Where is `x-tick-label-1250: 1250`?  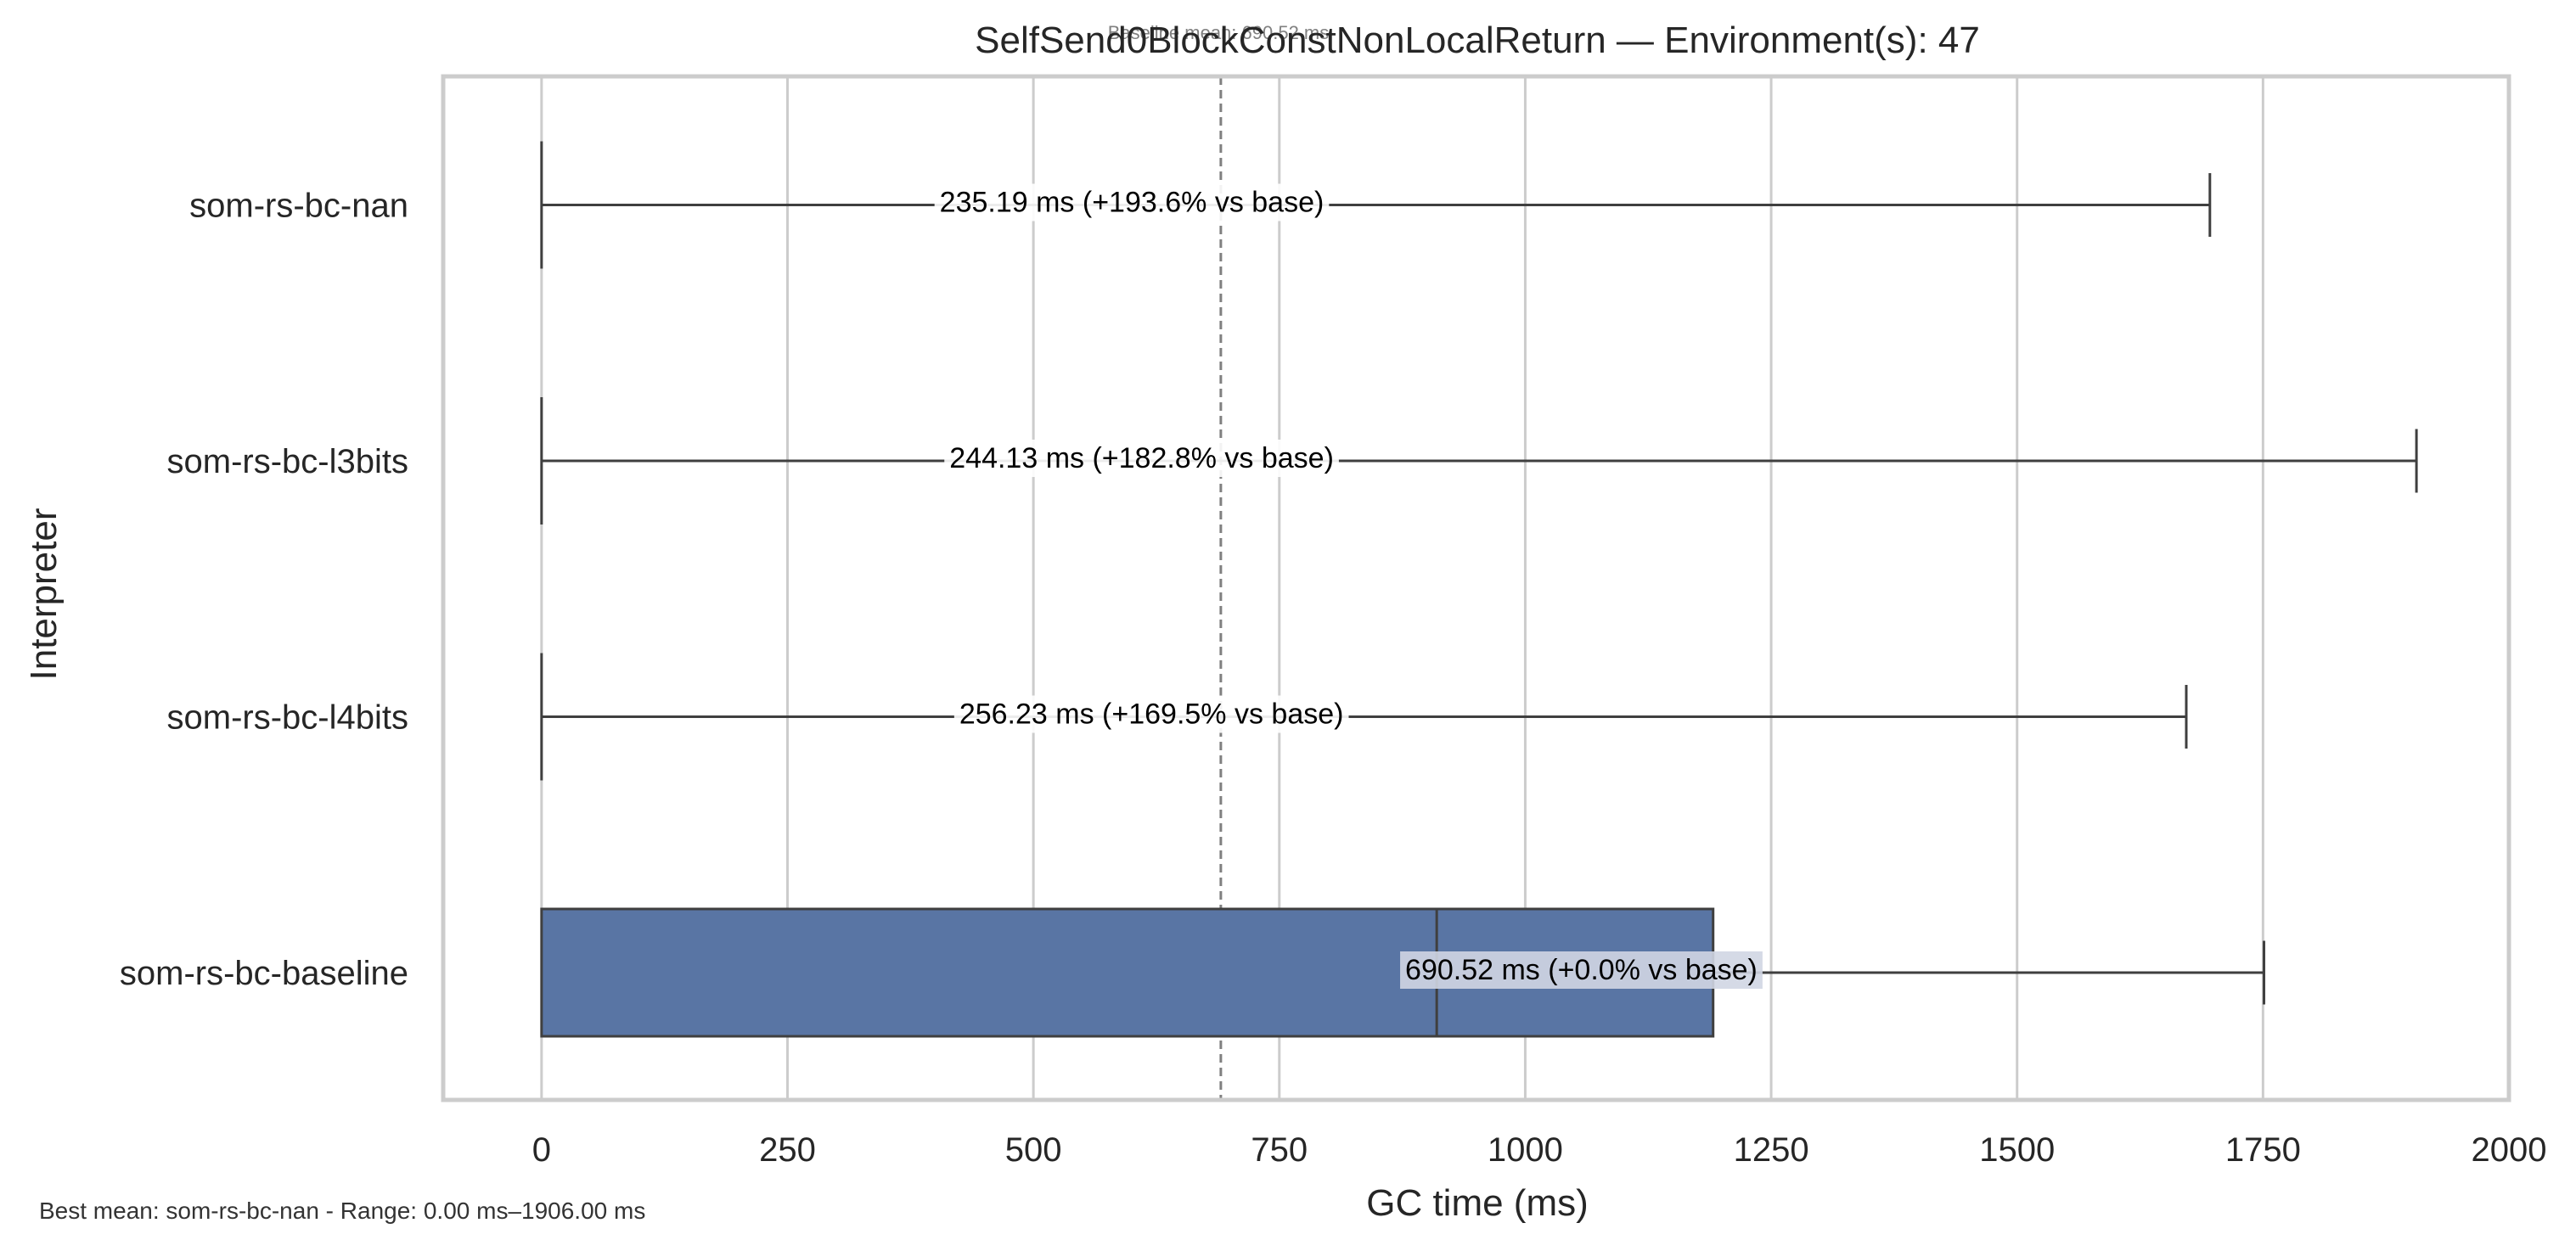 x-tick-label-1250: 1250 is located at coordinates (1771, 1150).